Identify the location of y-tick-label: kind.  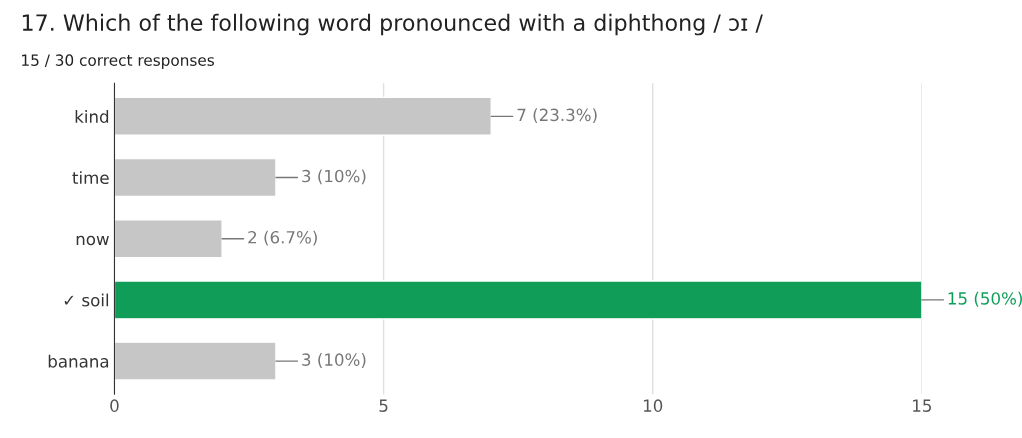
(92, 116).